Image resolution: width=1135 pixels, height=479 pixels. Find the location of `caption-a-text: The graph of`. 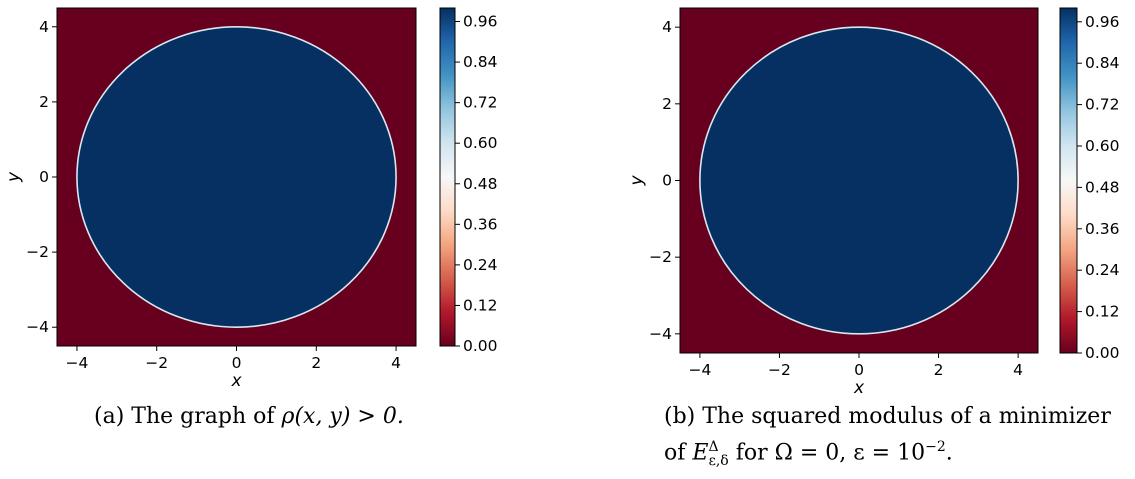

caption-a-text: The graph of is located at coordinates (203, 416).